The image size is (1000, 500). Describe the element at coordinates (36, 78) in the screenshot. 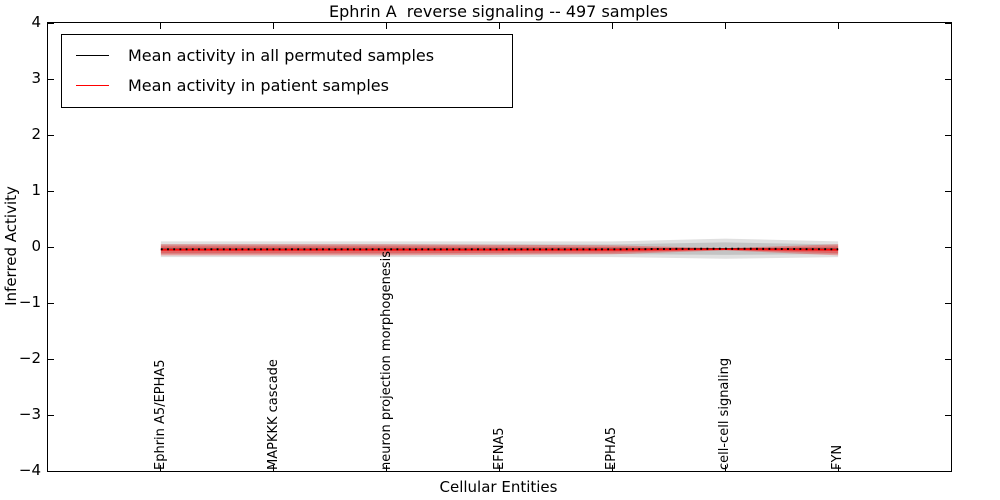

I see `y-tick-label: 3` at that location.